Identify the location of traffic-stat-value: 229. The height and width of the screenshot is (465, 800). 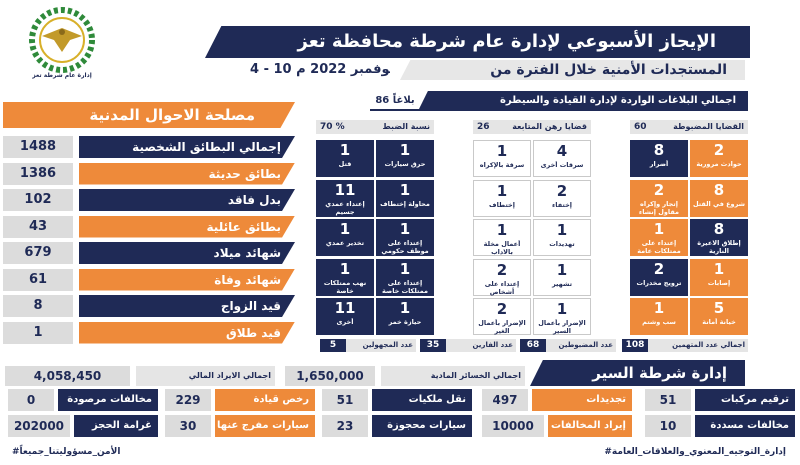
(188, 400).